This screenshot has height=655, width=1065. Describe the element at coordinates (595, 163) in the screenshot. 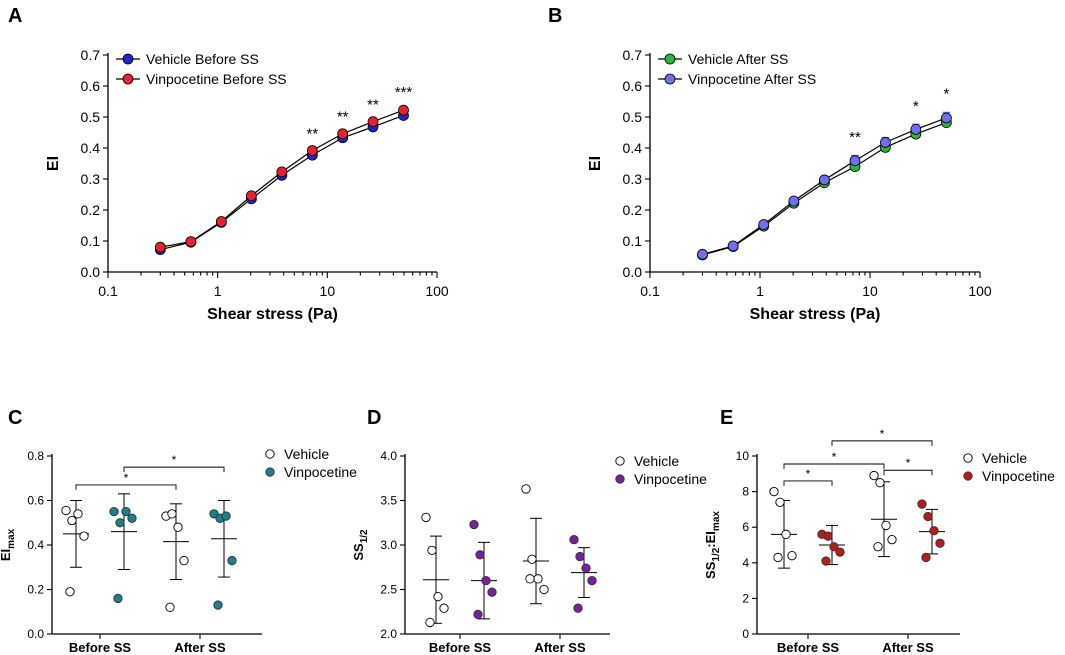

I see `y-axis-label: EI` at that location.